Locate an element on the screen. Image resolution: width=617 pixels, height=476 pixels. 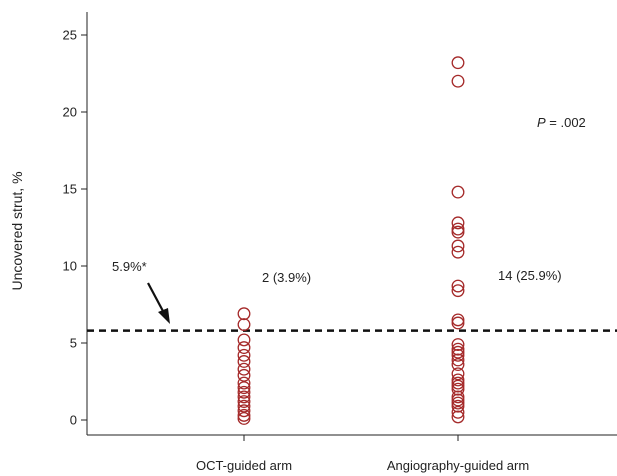
y-tick-label: 5 is located at coordinates (73, 343).